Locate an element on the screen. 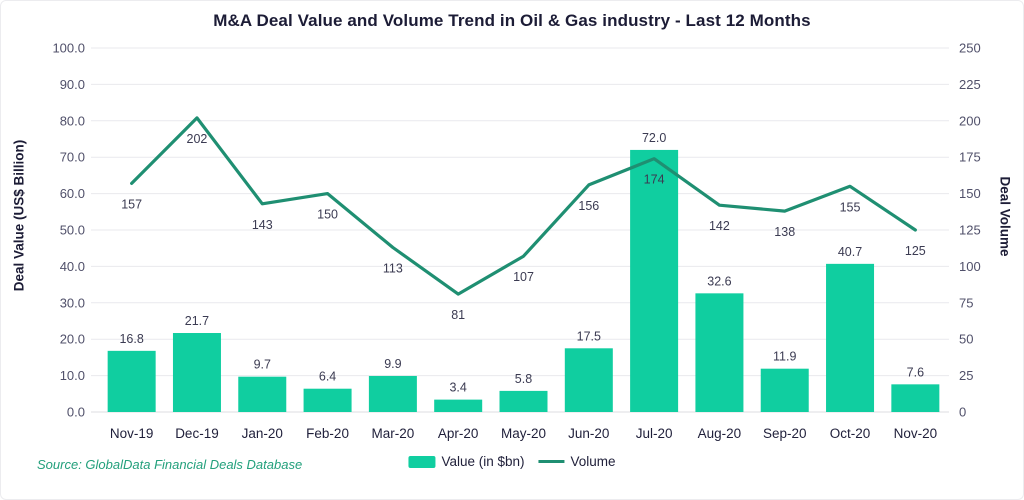 Image resolution: width=1024 pixels, height=500 pixels. volume-data-label: 174 is located at coordinates (654, 180).